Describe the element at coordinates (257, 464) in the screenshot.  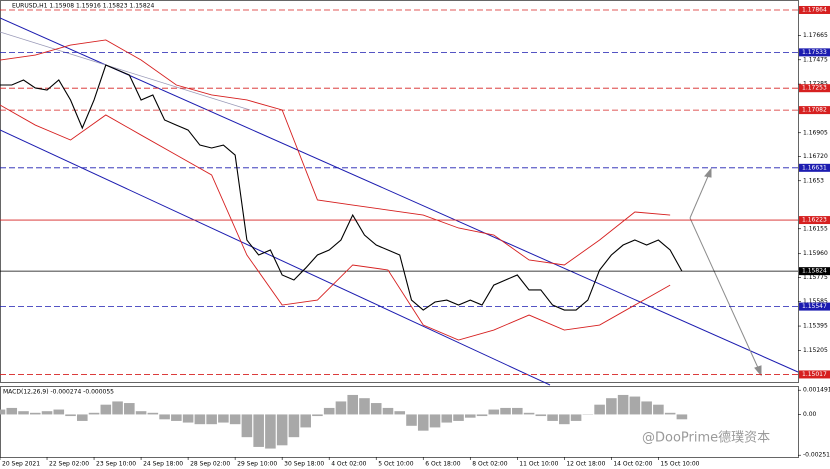
I see `x-tick-label: 29 Sep 10:00` at that location.